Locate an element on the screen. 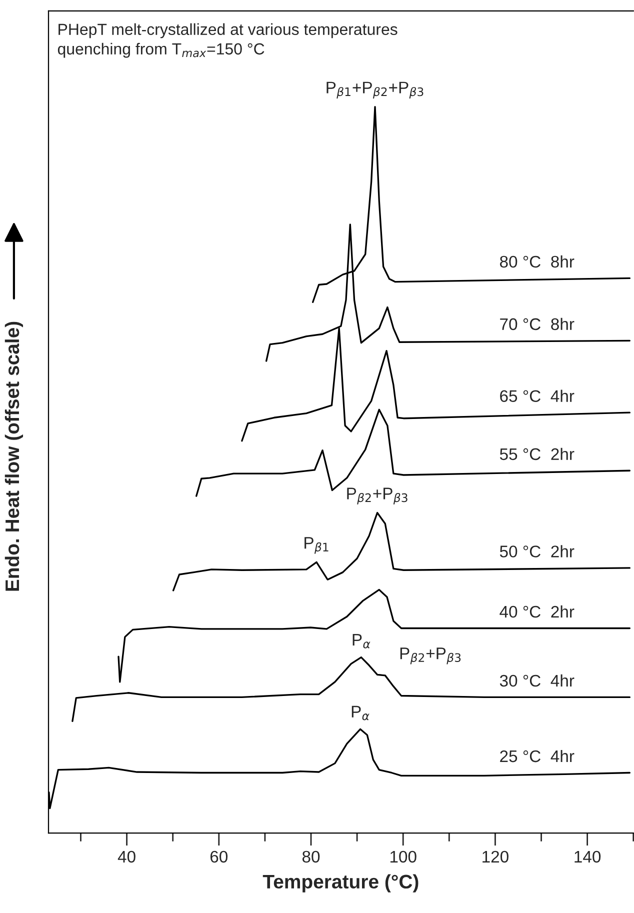 Image resolution: width=634 pixels, height=913 pixels. series-label: 50 °C 2hr is located at coordinates (537, 551).